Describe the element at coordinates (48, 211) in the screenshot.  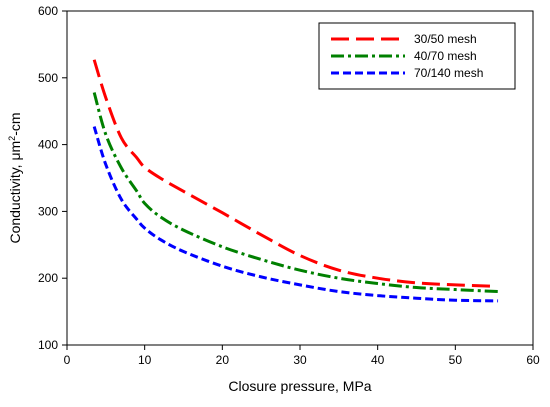
I see `y-tick-label: 300` at that location.